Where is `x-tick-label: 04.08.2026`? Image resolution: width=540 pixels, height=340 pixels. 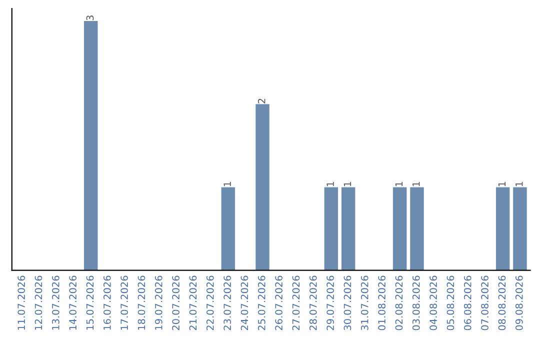 x-tick-label: 04.08.2026 is located at coordinates (433, 303).